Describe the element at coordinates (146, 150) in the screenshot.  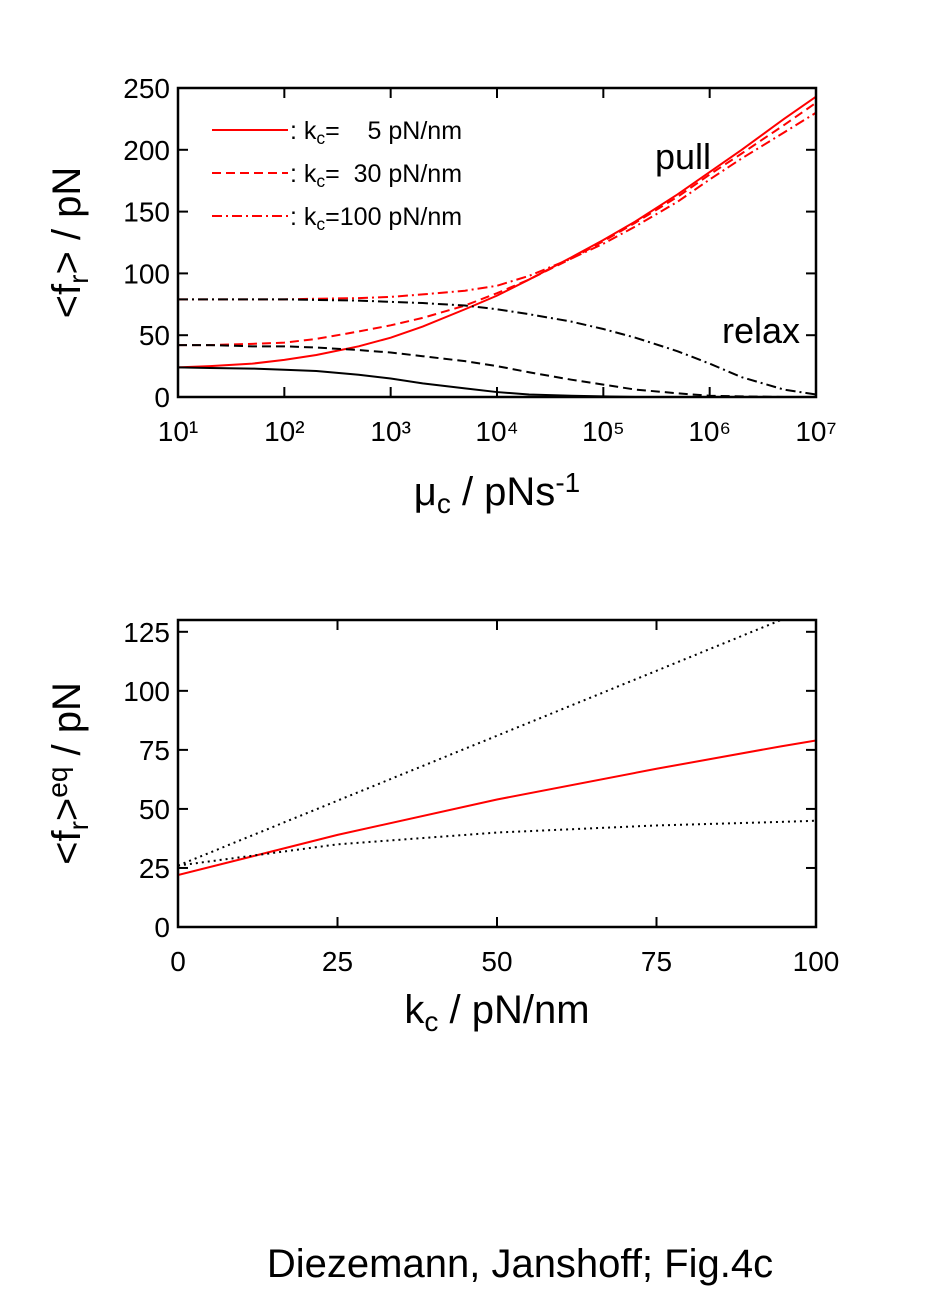
I see `y-tick-label: 200` at that location.